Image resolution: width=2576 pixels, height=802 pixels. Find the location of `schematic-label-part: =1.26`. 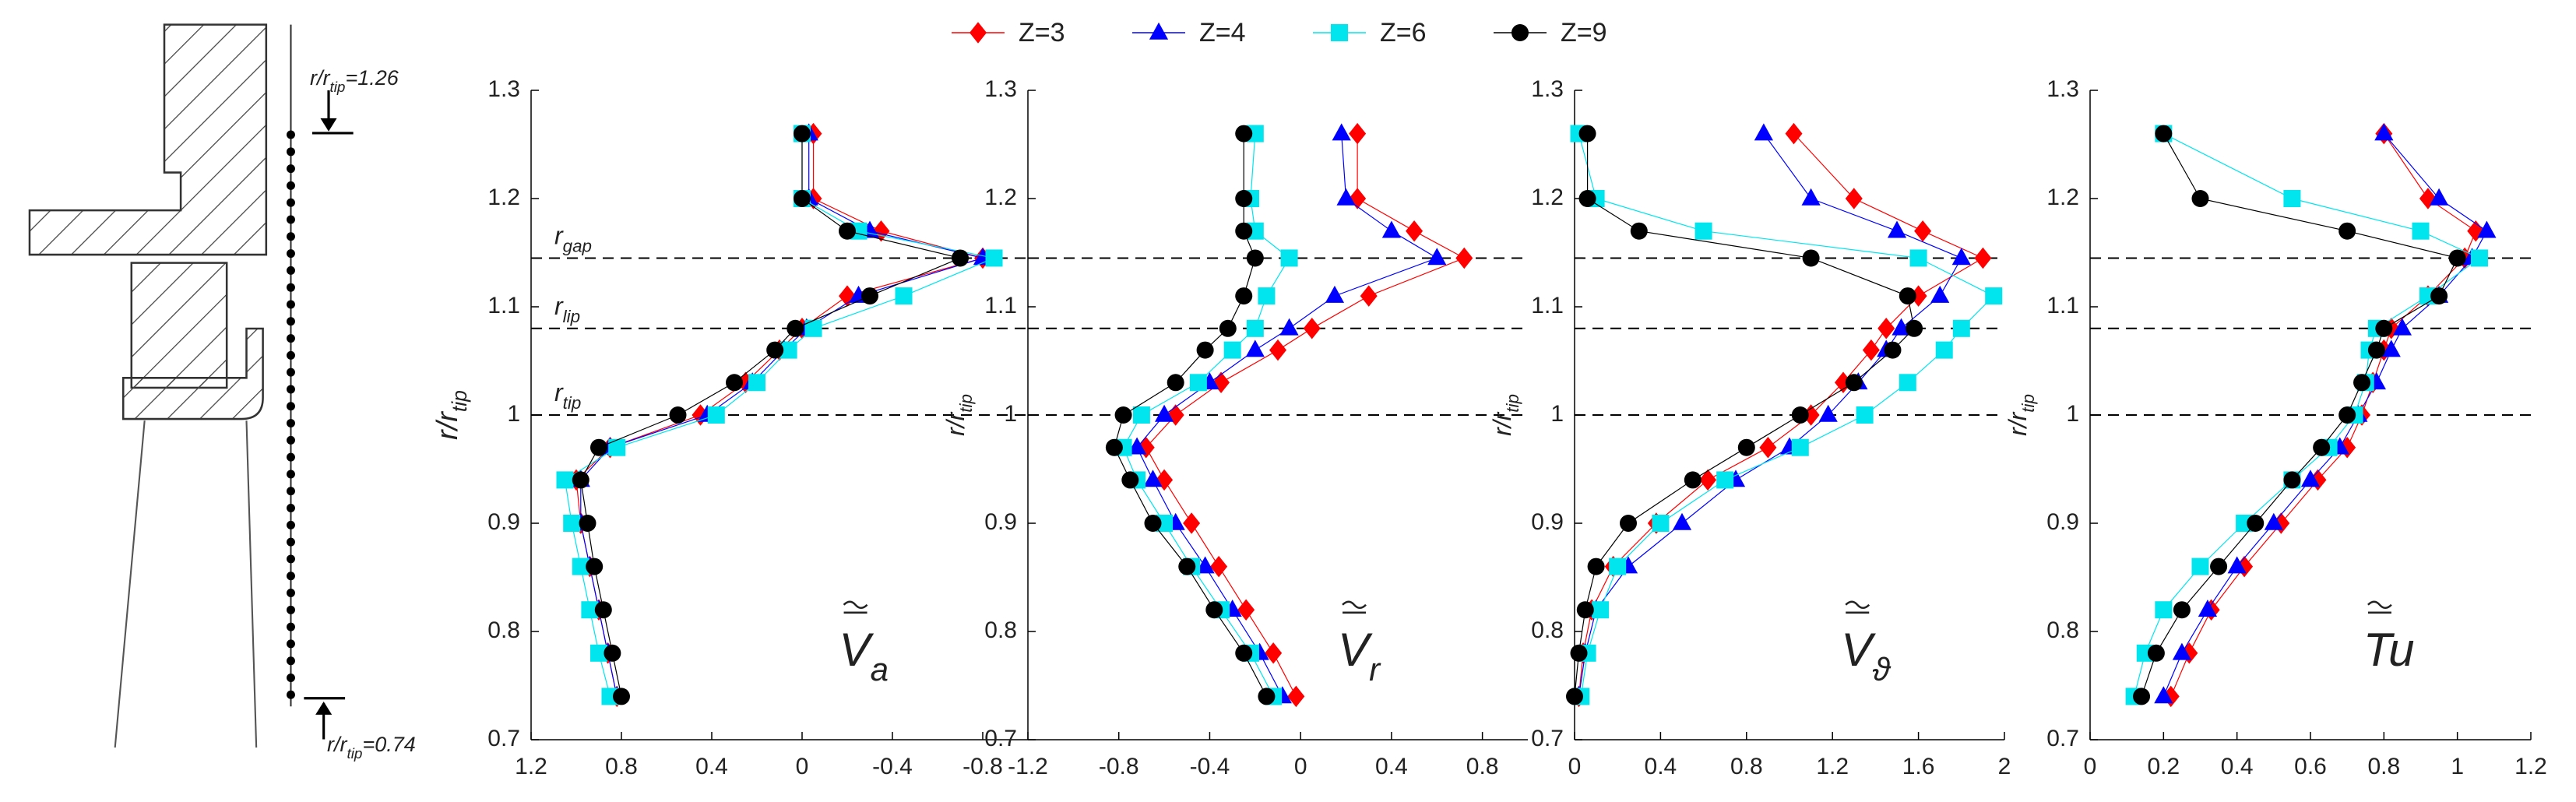

schematic-label-part: =1.26 is located at coordinates (372, 78).